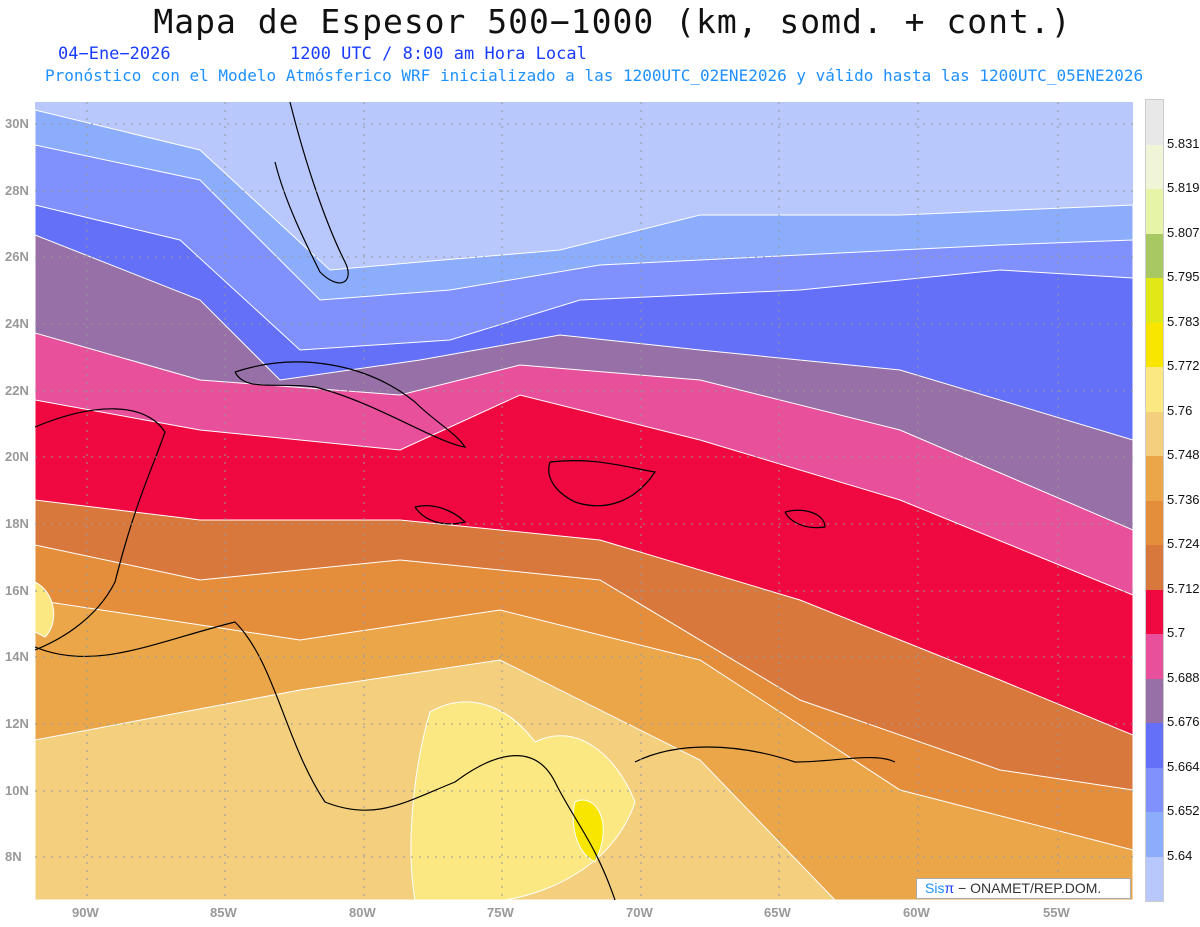  I want to click on colorbar-label: 5.76, so click(1180, 410).